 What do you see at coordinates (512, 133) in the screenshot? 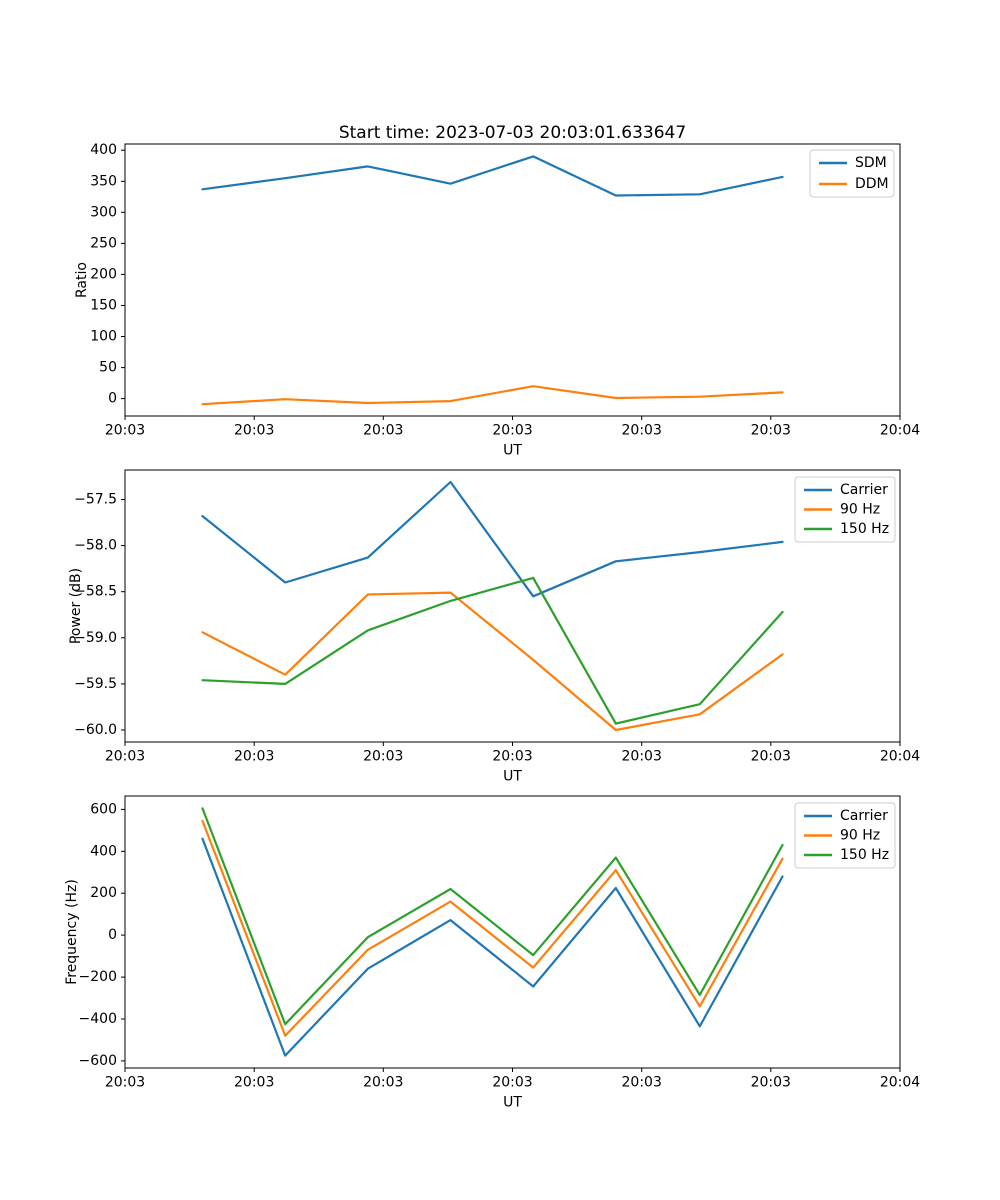
I see `plot-title: Start time: 2023-07-03 20:03:01.633647` at bounding box center [512, 133].